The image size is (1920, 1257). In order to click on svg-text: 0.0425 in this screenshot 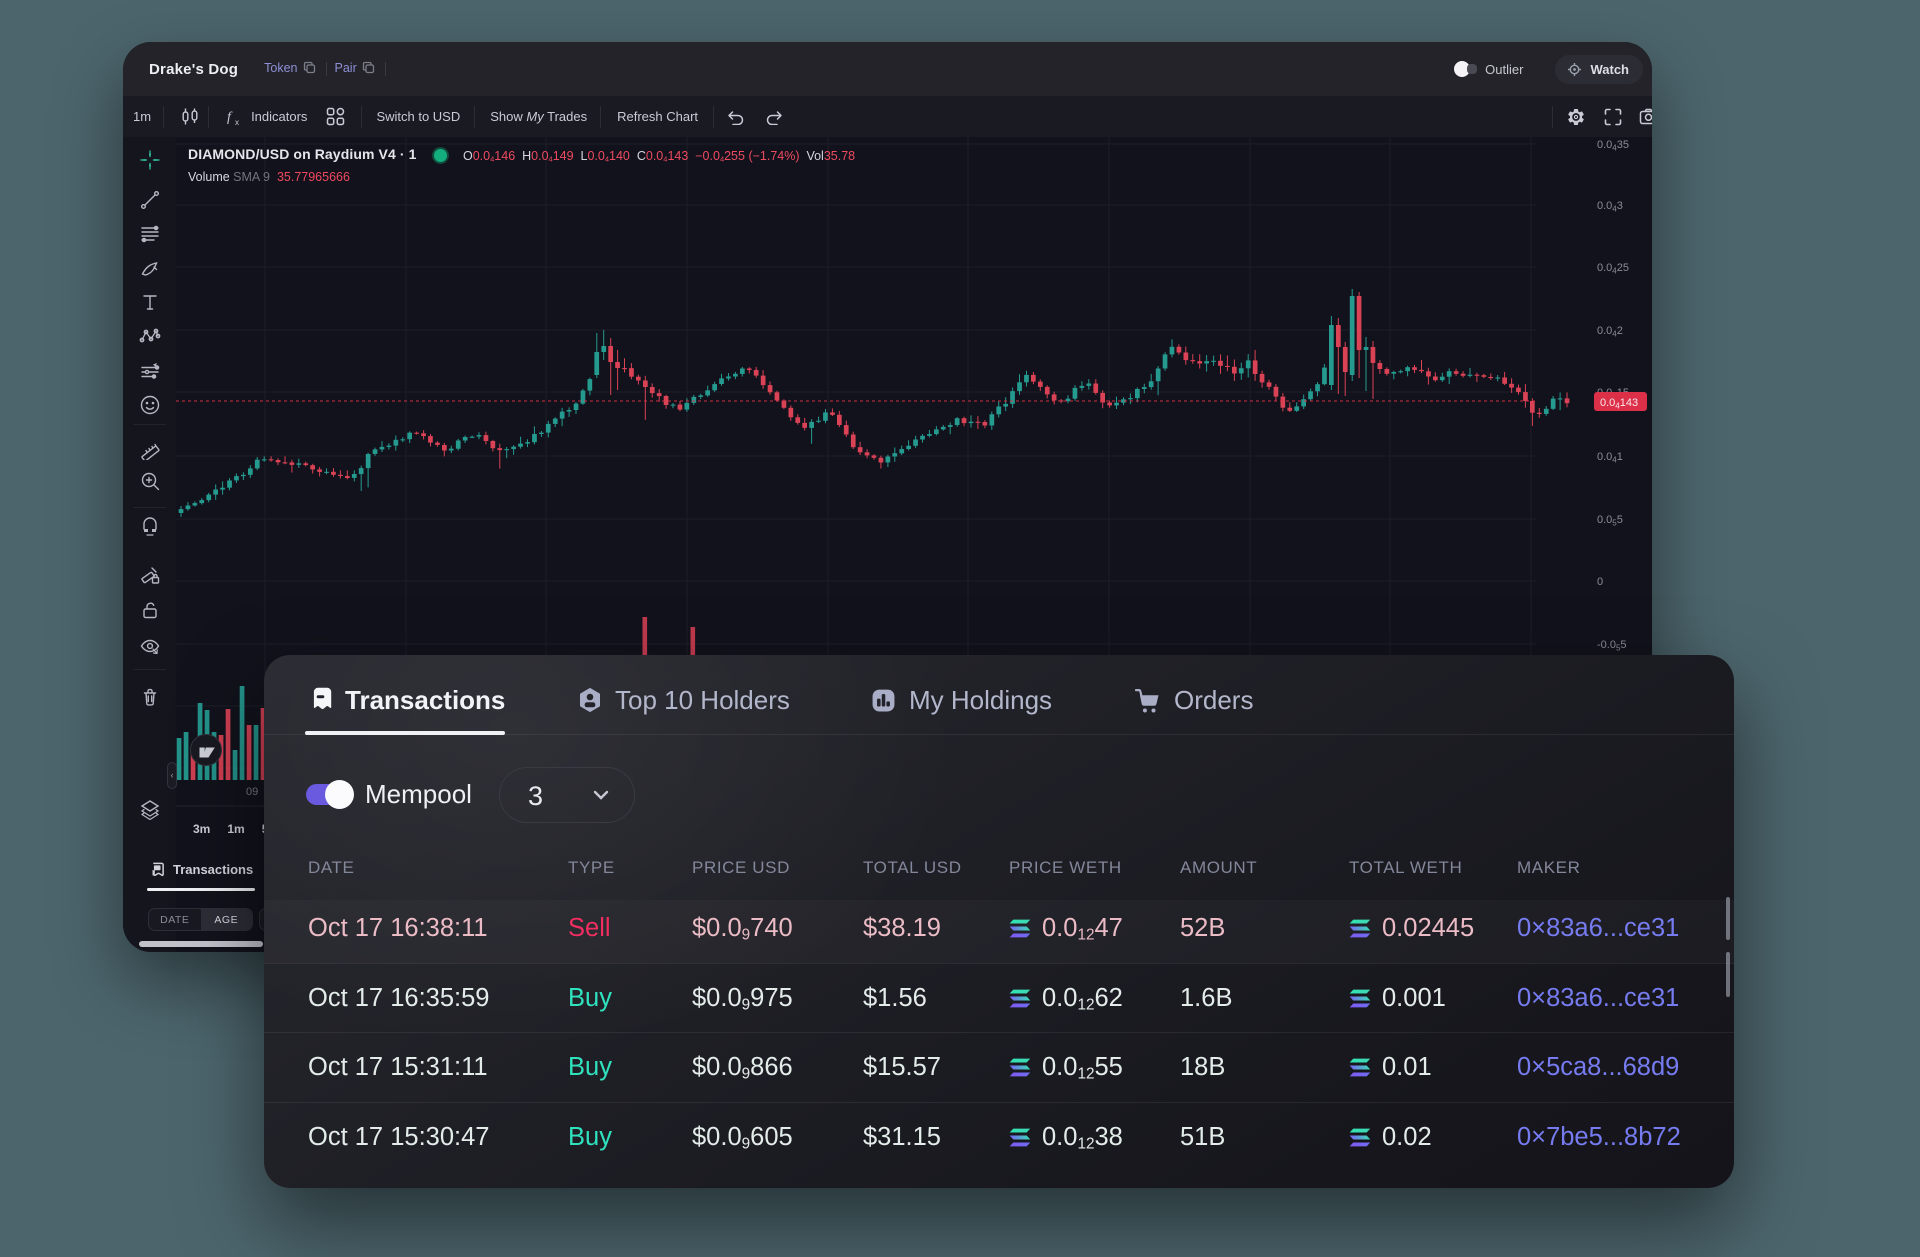, I will do `click(1613, 269)`.